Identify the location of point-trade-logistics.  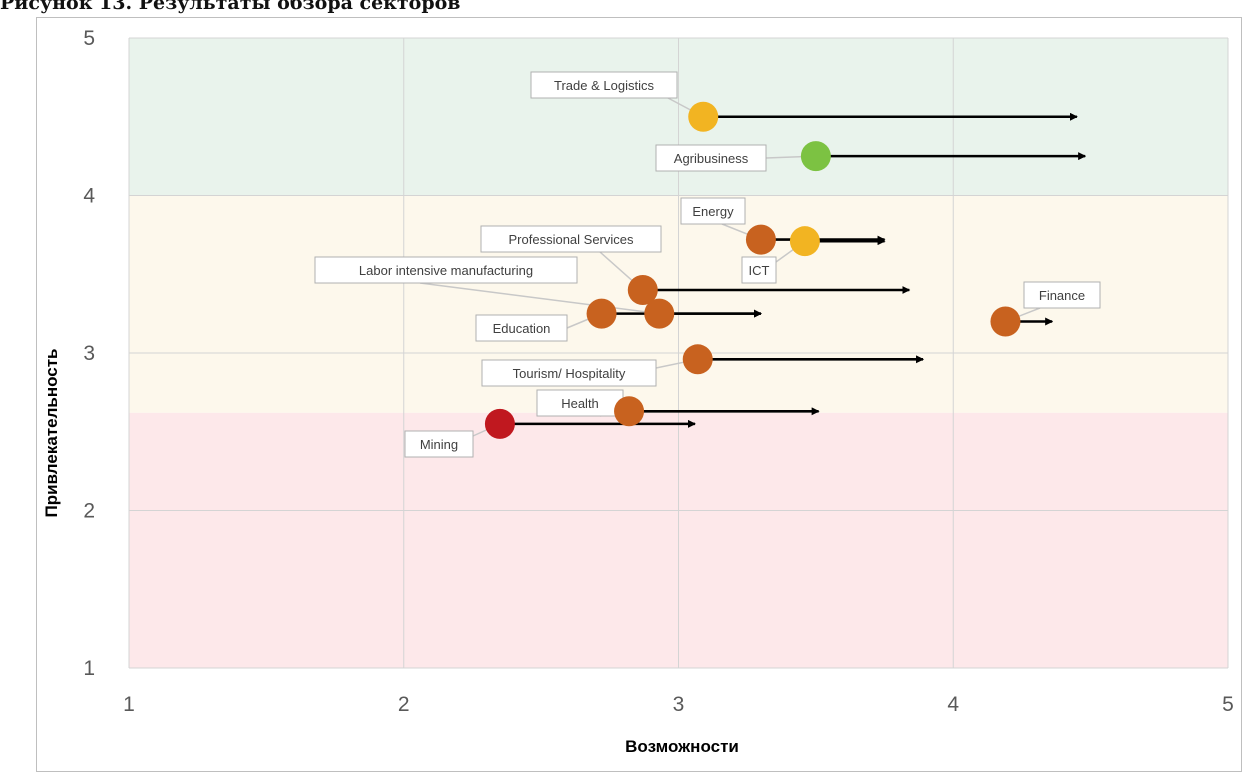
(703, 116).